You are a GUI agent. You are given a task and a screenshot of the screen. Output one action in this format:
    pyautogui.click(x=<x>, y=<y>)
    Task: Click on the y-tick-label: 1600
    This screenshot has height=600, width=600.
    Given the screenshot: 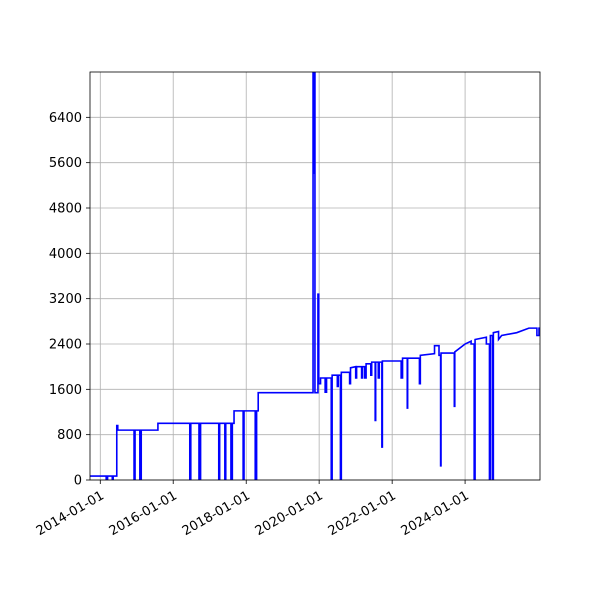 What is the action you would take?
    pyautogui.click(x=65, y=390)
    